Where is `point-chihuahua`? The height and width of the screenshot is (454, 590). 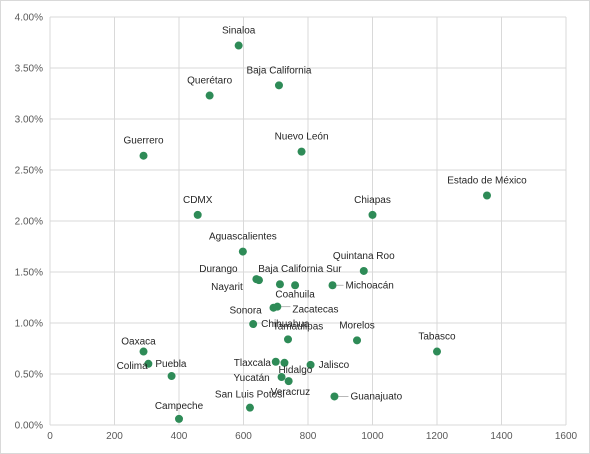 point-chihuahua is located at coordinates (253, 324).